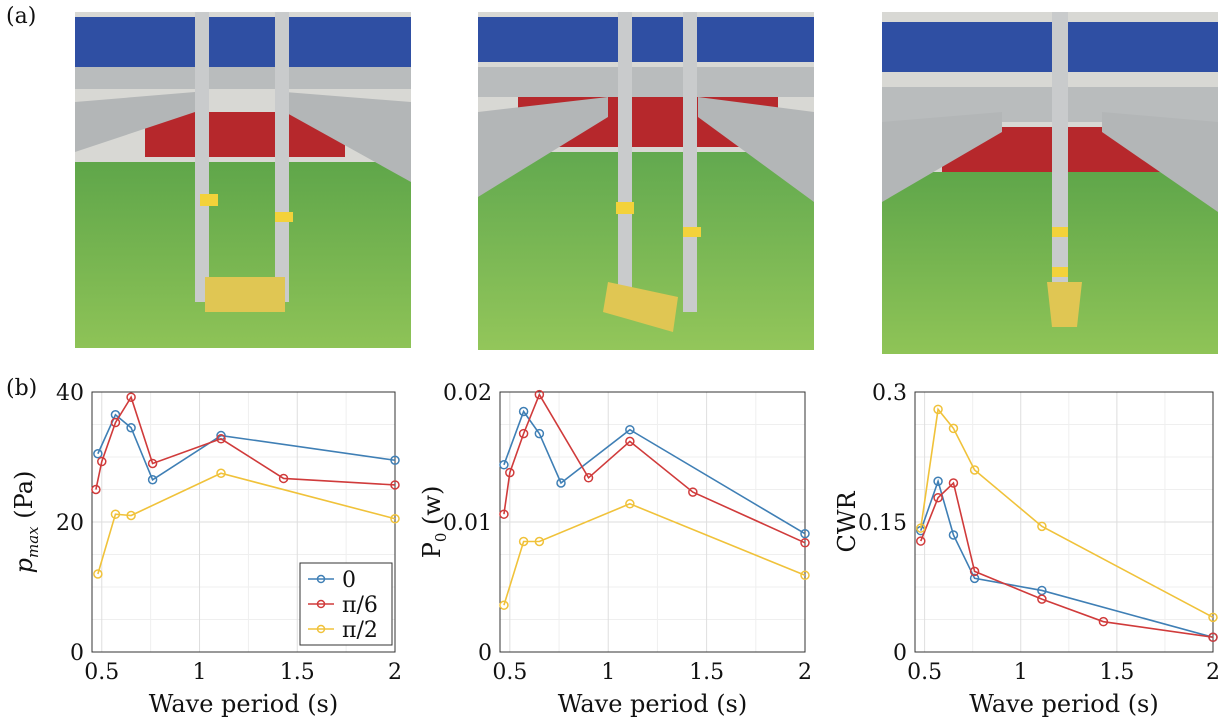 The width and height of the screenshot is (1218, 724). What do you see at coordinates (70, 393) in the screenshot?
I see `y-tick-label: 40` at bounding box center [70, 393].